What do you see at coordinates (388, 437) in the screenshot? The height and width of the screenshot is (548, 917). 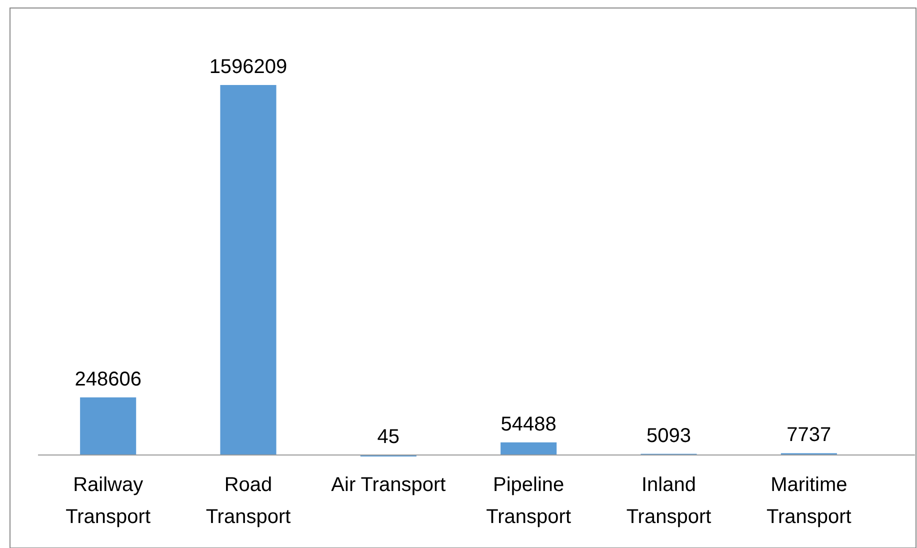 I see `data-label: 45` at bounding box center [388, 437].